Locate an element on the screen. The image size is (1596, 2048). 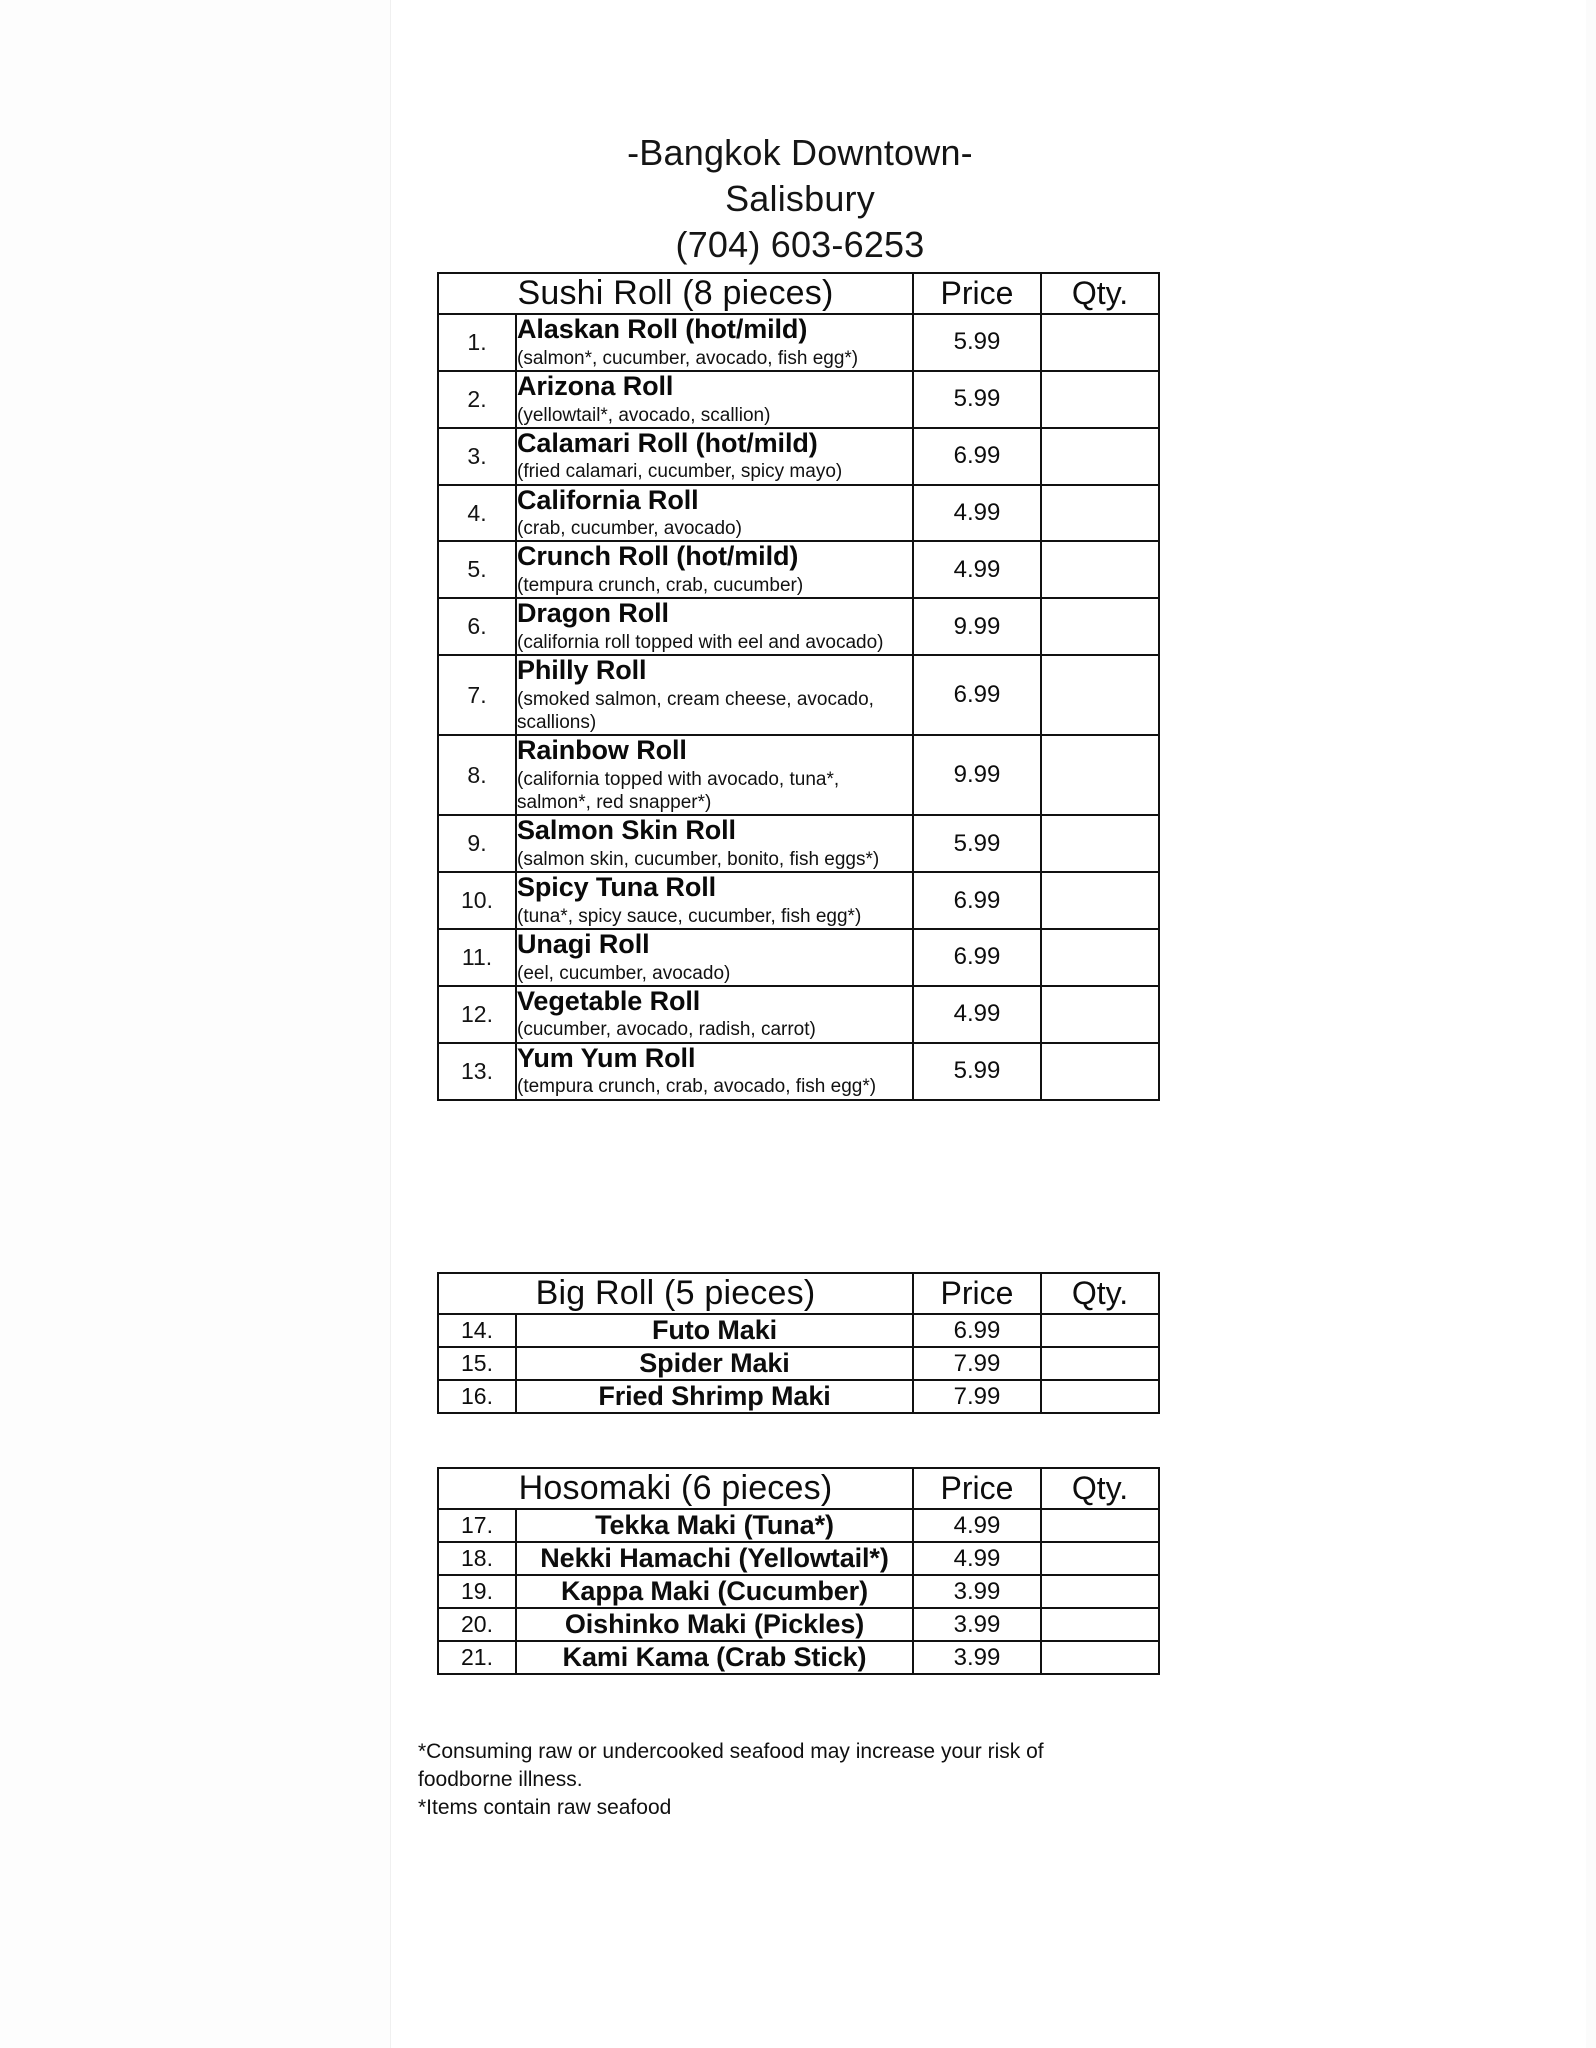
item-description: (crab, cucumber, avocado) is located at coordinates (629, 529).